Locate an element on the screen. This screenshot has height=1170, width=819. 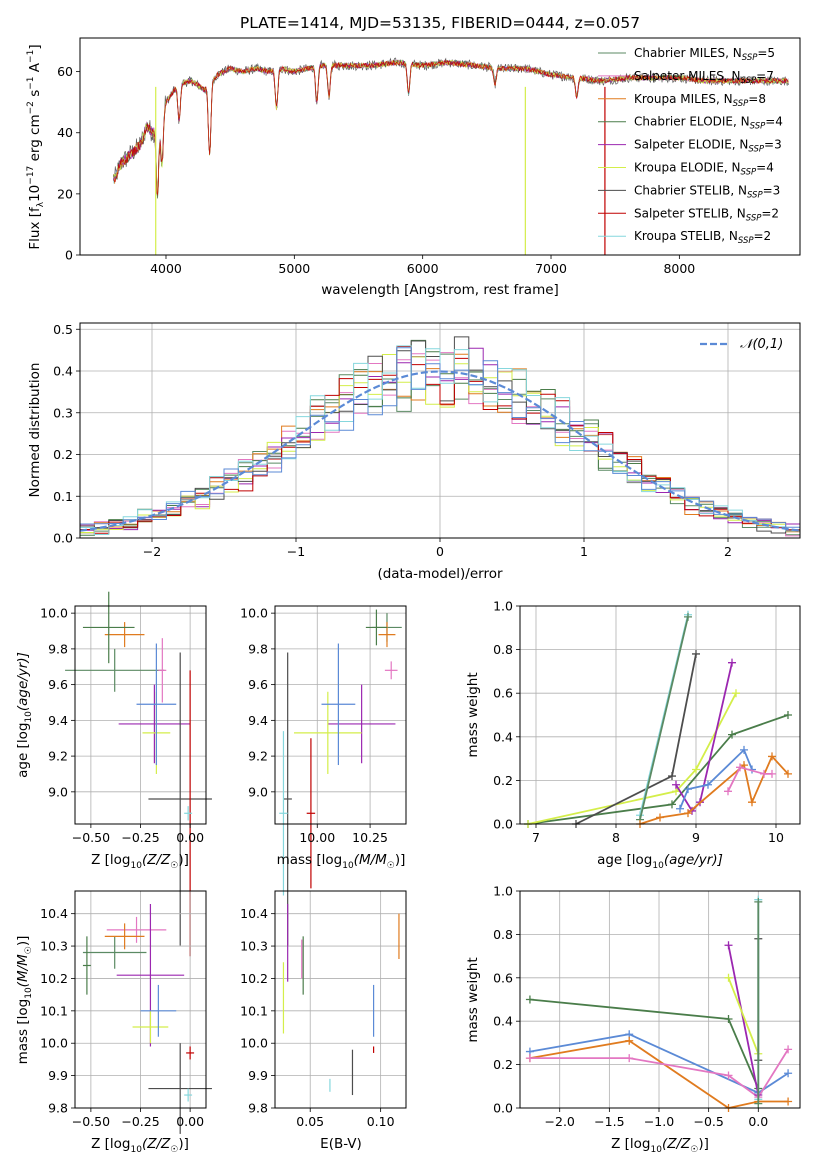
residual-histogram is located at coordinates (440, 437).